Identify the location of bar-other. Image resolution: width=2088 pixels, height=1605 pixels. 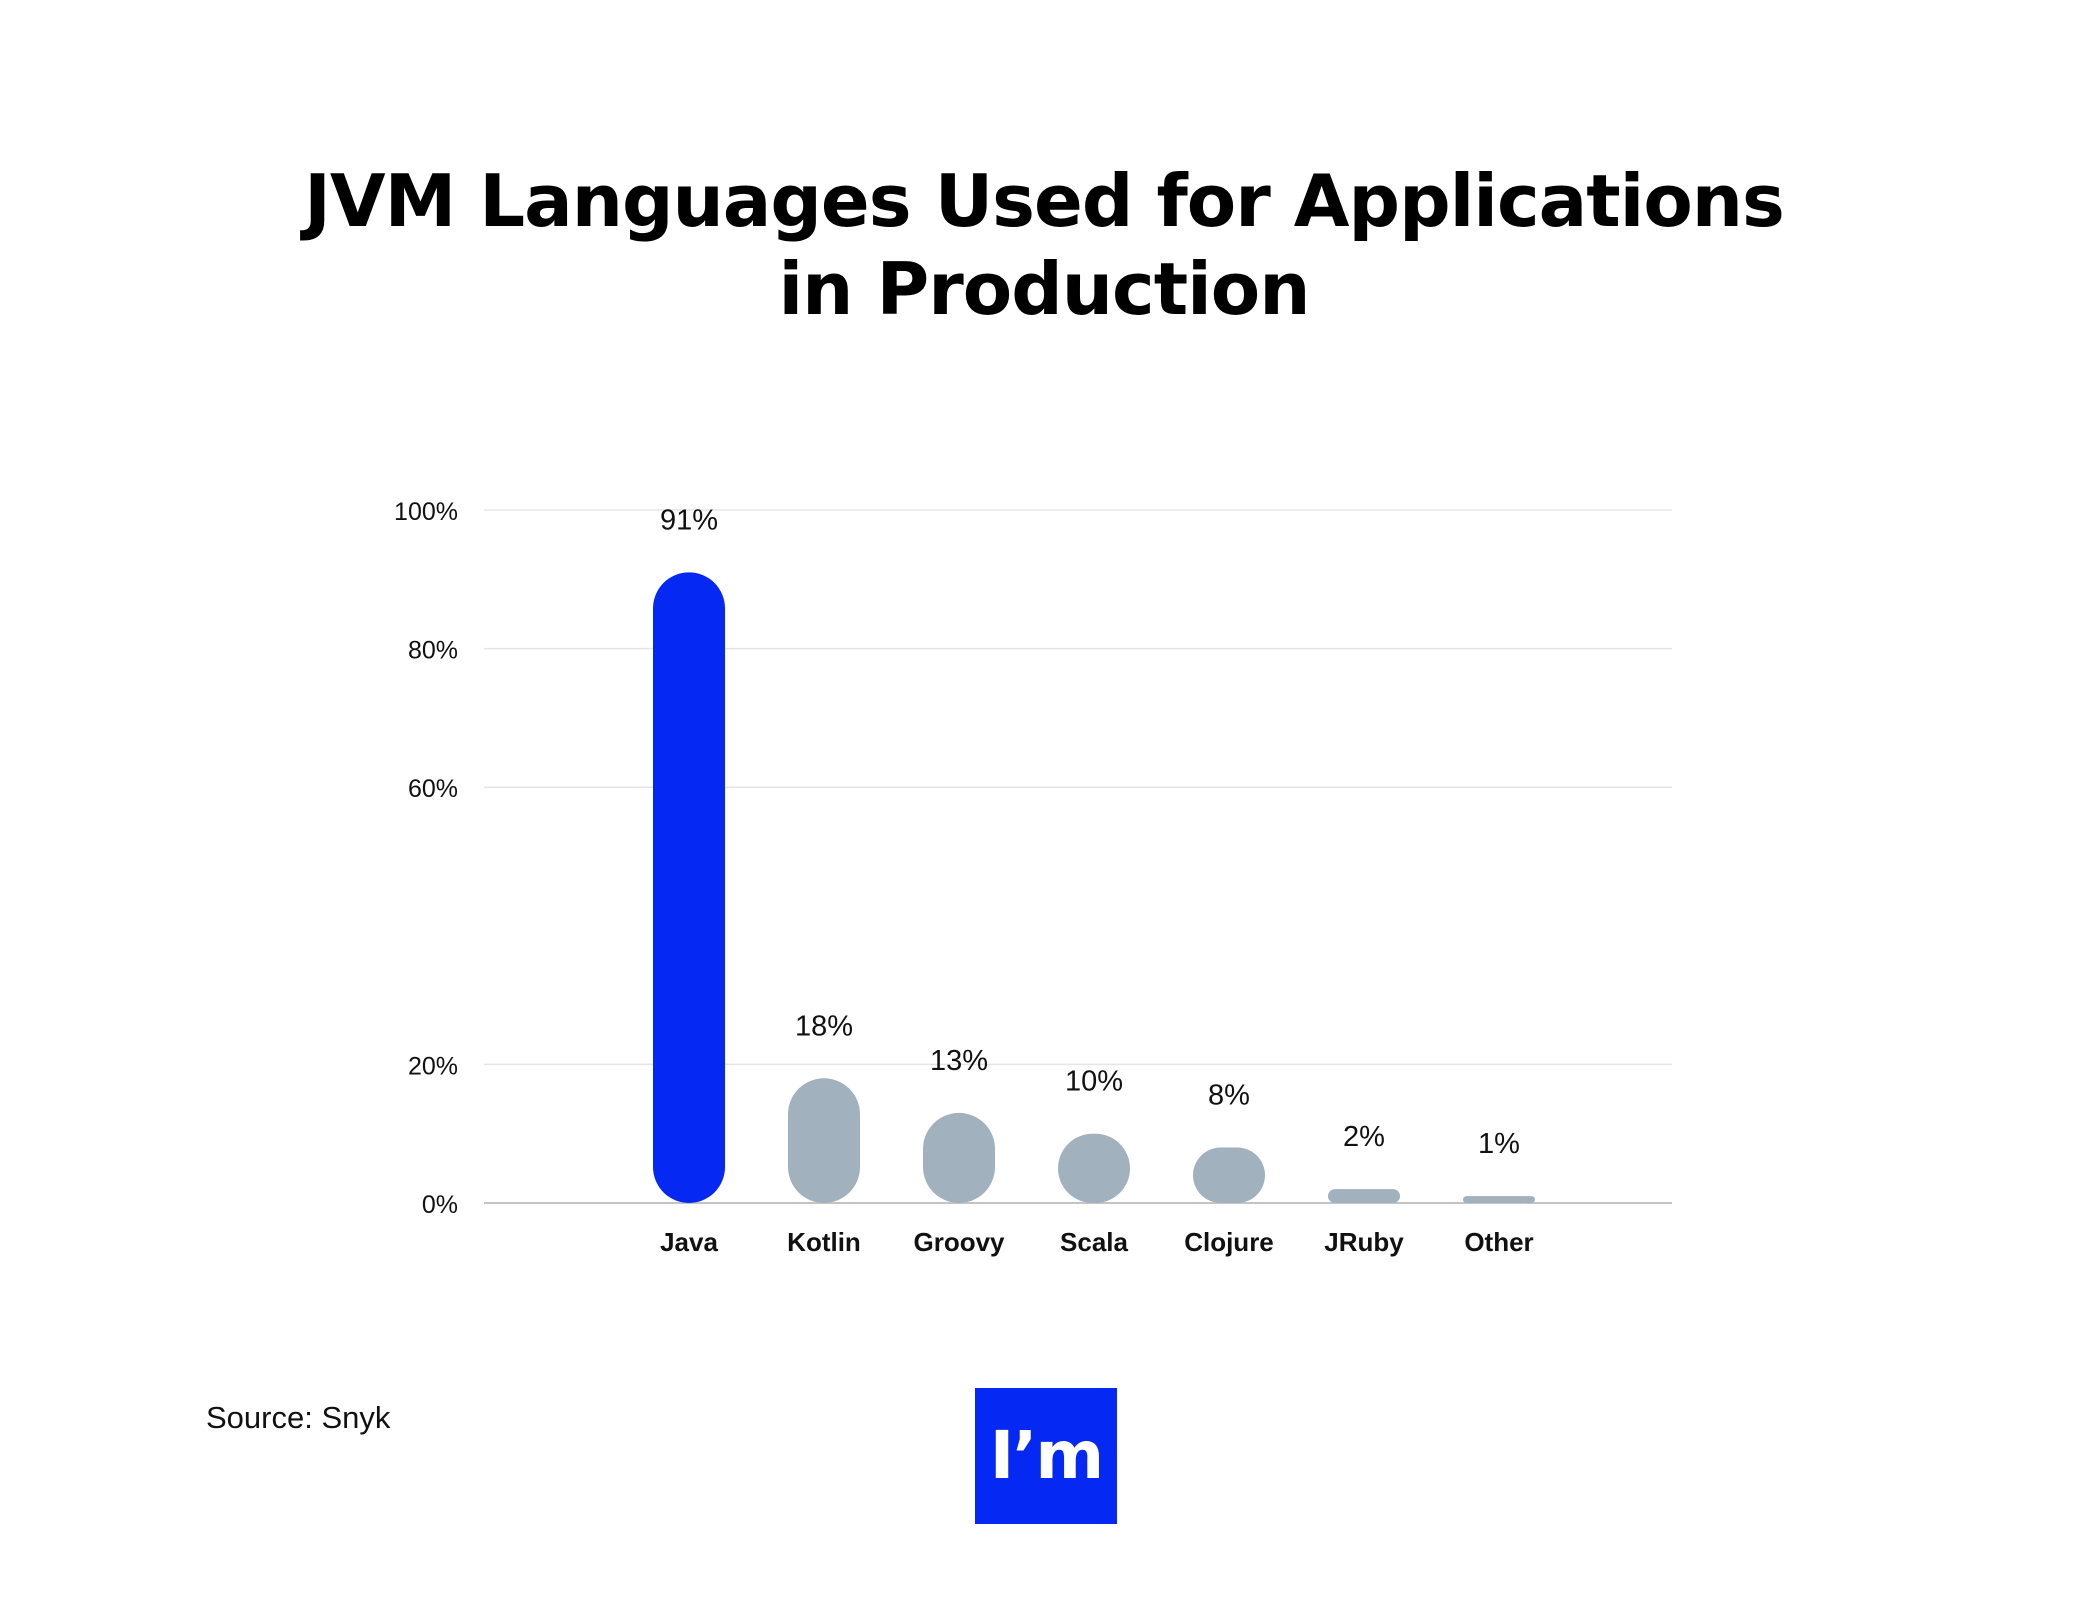
(1499, 1199).